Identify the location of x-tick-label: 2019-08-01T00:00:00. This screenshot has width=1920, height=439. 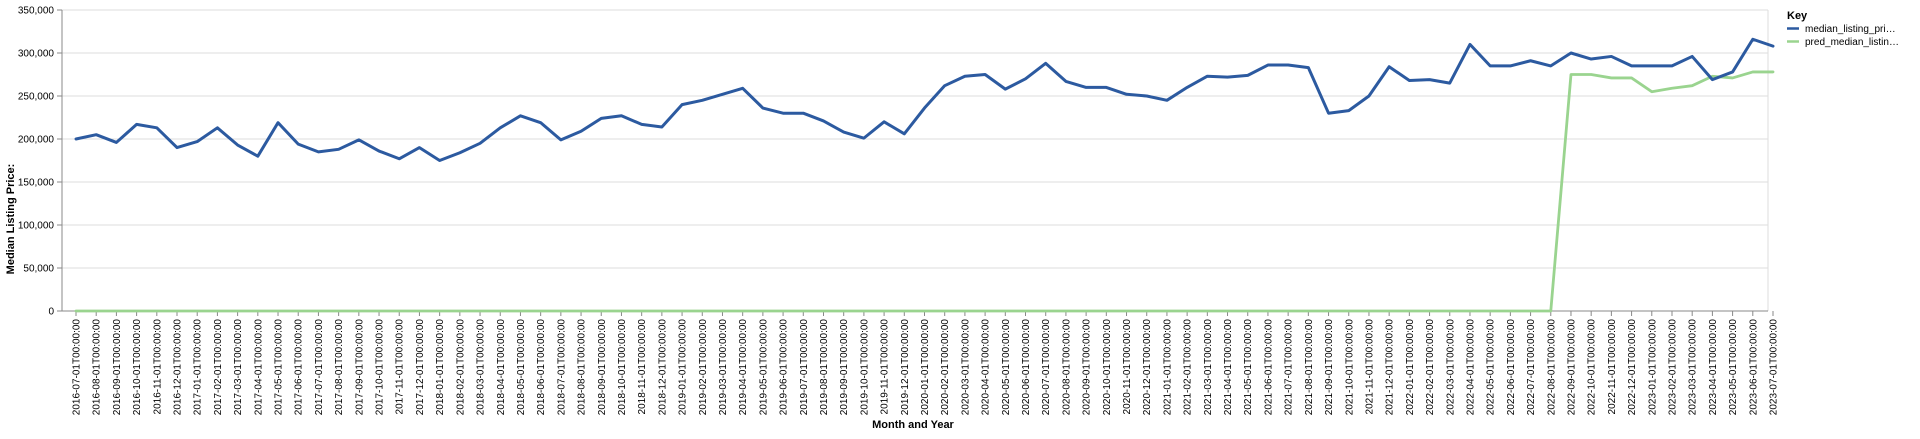
(824, 367).